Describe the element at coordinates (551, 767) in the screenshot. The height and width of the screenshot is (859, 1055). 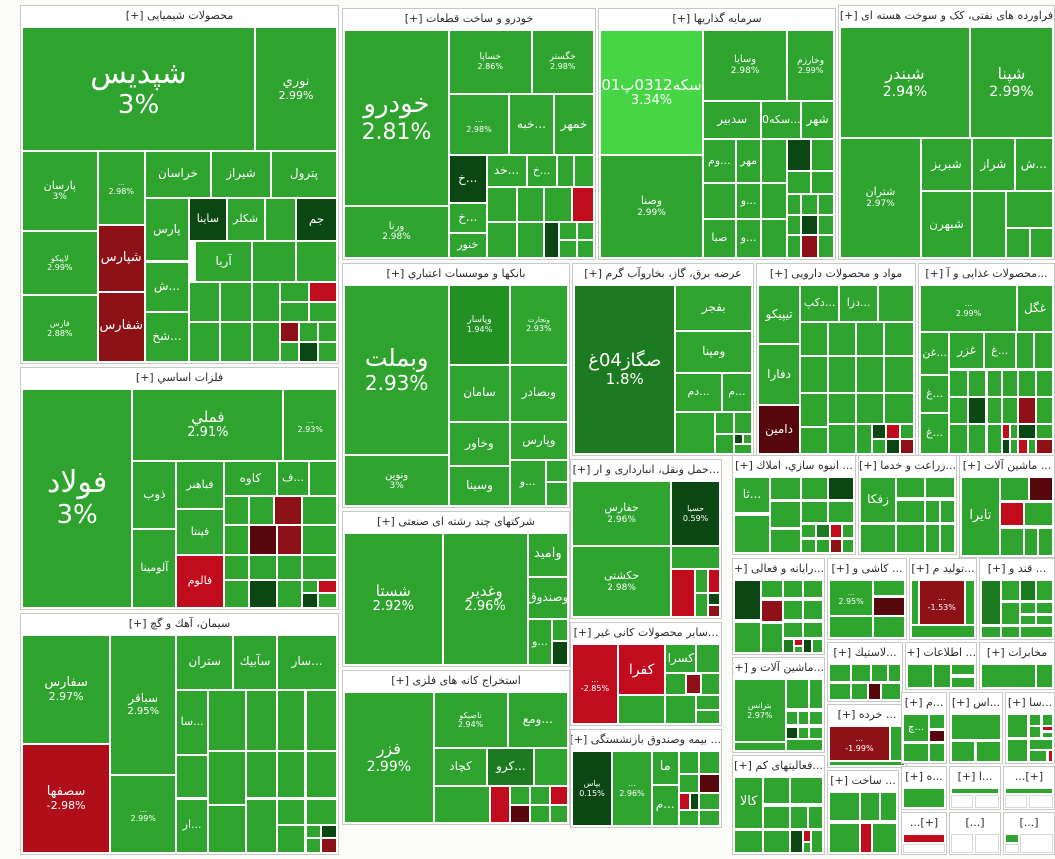
I see `tile-metal-ores-blank` at that location.